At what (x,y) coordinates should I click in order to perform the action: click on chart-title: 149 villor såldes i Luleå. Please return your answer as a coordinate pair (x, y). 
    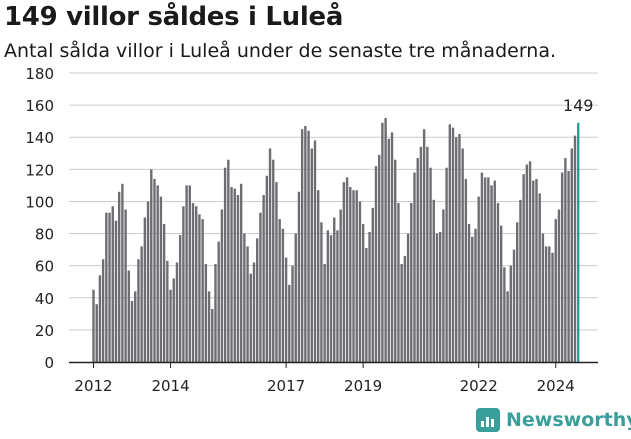
    Looking at the image, I should click on (174, 17).